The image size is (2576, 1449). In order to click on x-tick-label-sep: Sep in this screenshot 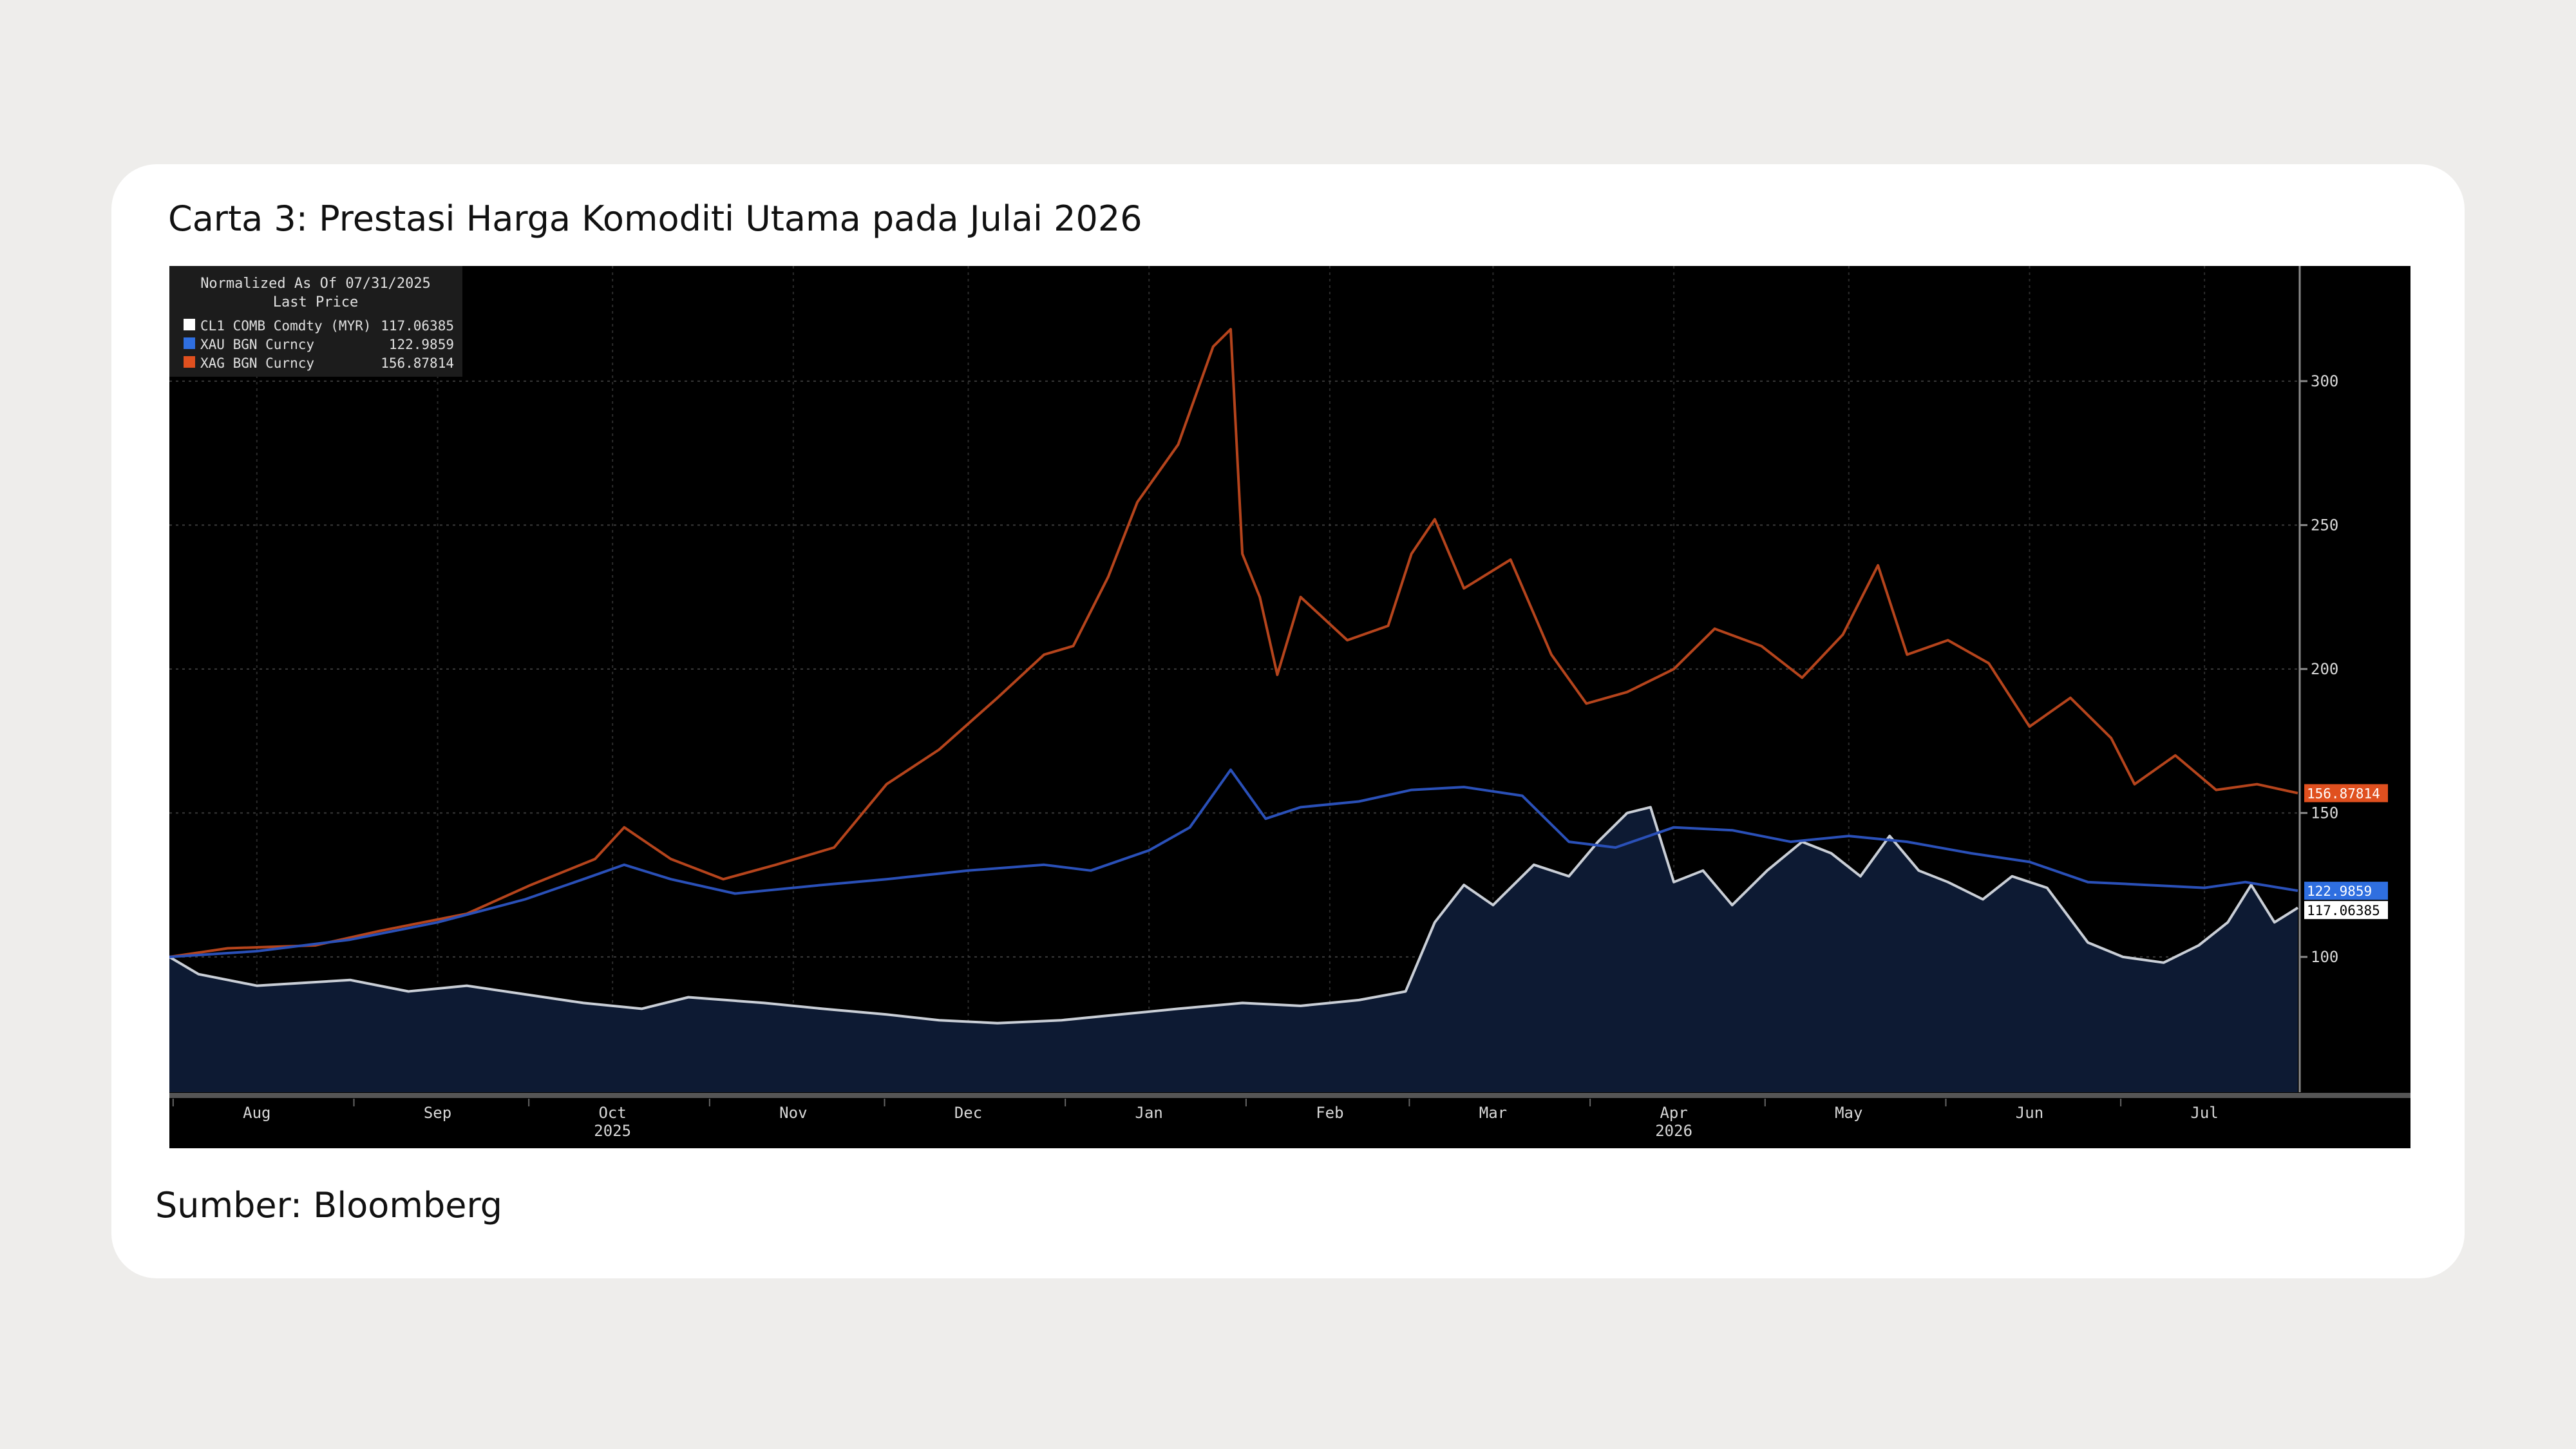, I will do `click(437, 1113)`.